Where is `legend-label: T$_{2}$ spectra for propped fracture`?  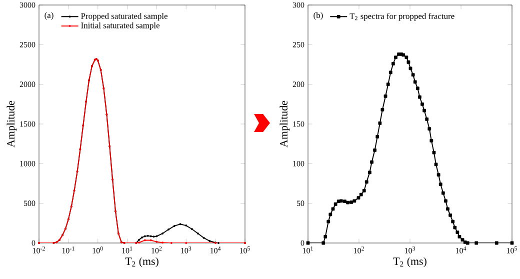 legend-label: T$_{2}$ spectra for propped fracture is located at coordinates (402, 16).